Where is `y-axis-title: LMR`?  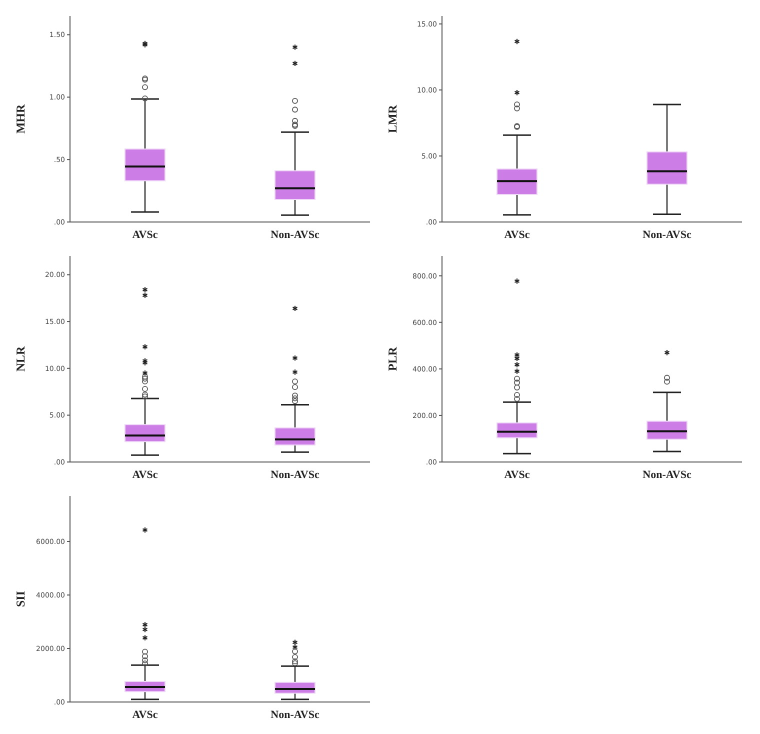 y-axis-title: LMR is located at coordinates (392, 118).